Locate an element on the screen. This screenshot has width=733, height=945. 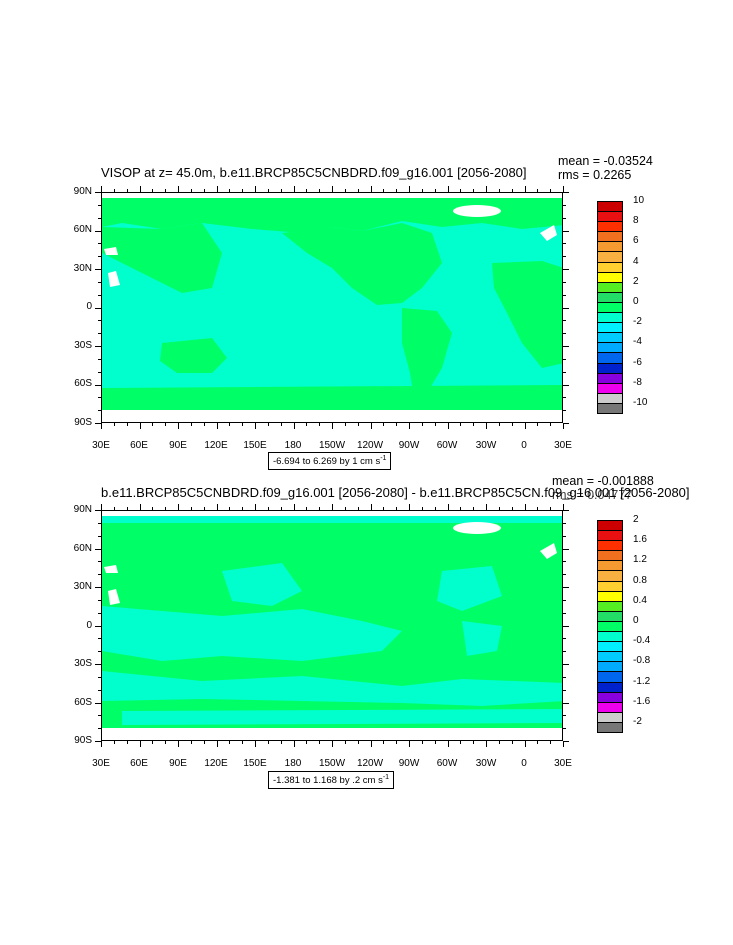
rms-value: rms = 0.2265 is located at coordinates (595, 175).